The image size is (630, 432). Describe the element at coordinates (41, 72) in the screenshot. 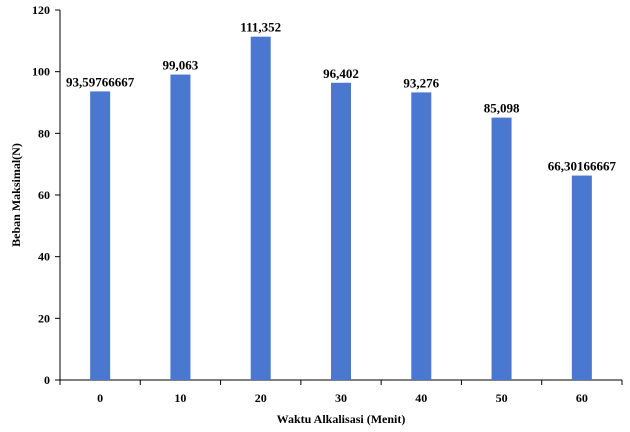

I see `y-tick-label-100: 100` at that location.